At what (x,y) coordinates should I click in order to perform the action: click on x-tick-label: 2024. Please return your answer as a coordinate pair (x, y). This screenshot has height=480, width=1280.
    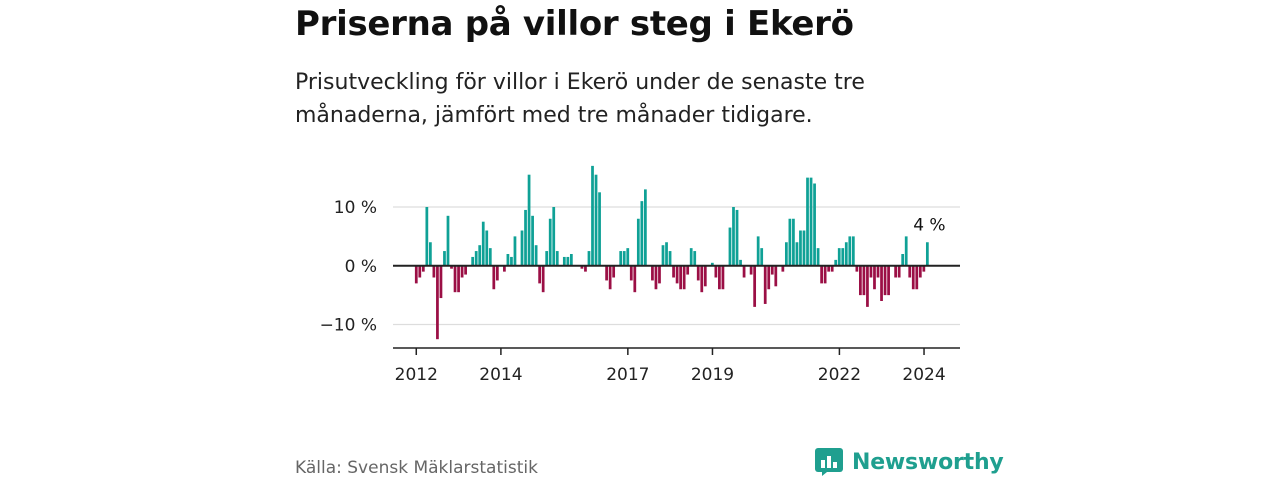
    Looking at the image, I should click on (923, 375).